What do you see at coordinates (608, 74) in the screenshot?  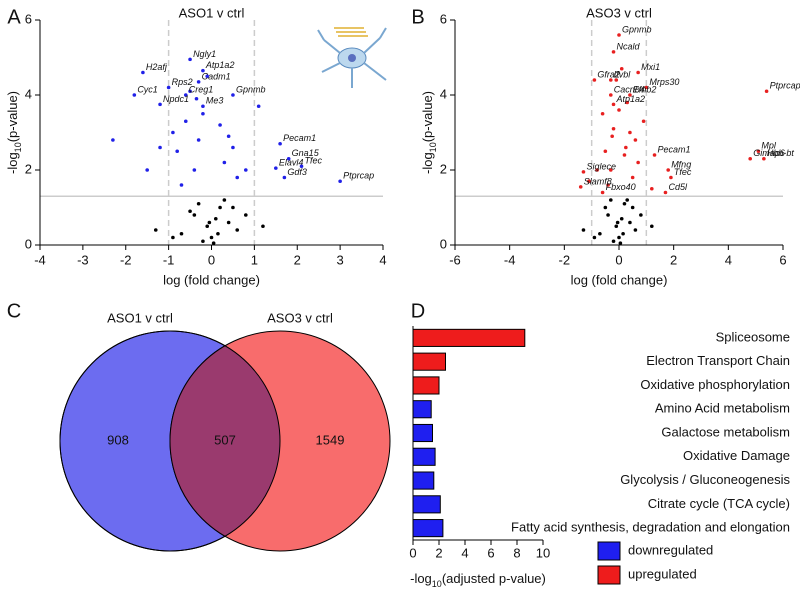 I see `gene-label: Gfra2` at bounding box center [608, 74].